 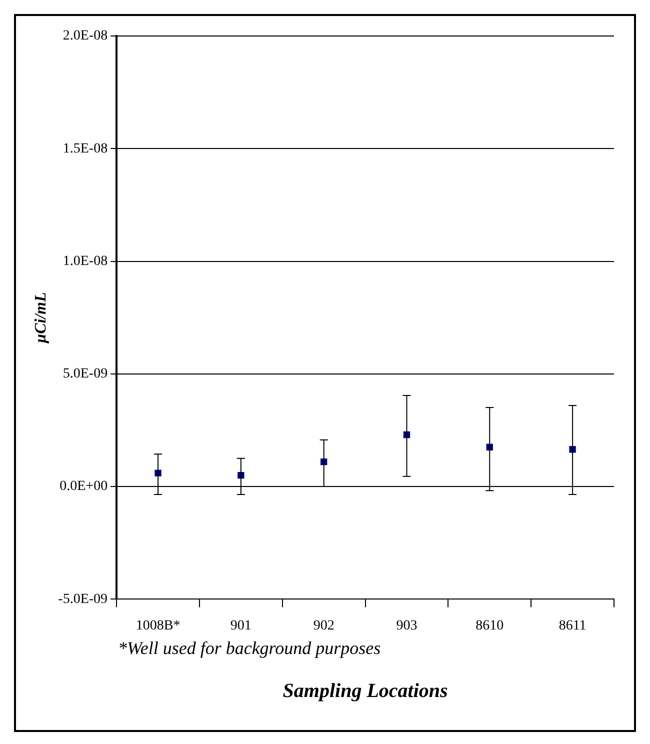 I want to click on y-tick-label: -5.0E-09, so click(x=83, y=599).